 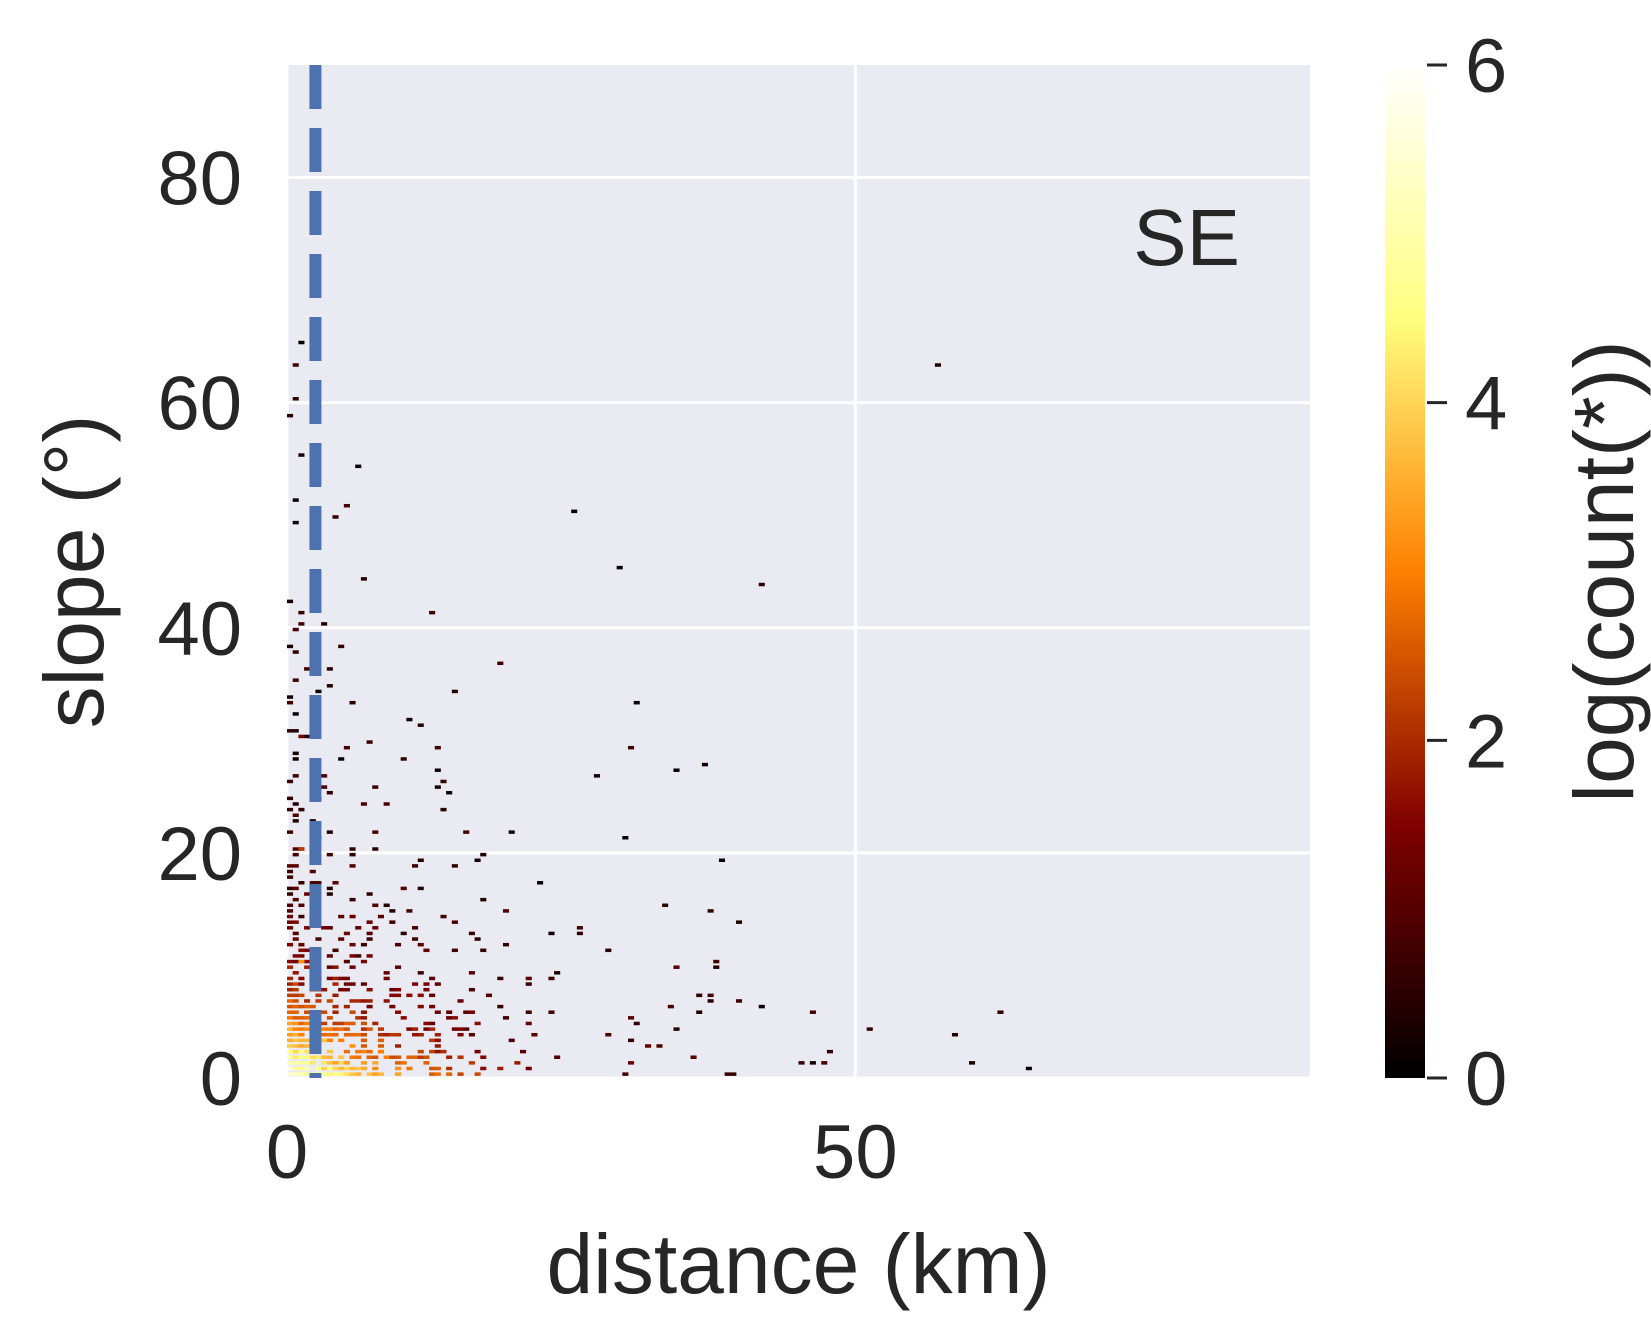 I want to click on x-axis-ticks: 0 50, so click(x=582, y=1152).